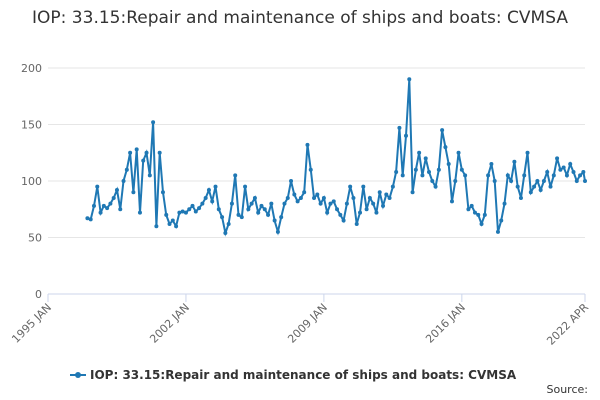 The image size is (600, 400). I want to click on y-tick-label: 150, so click(31, 125).